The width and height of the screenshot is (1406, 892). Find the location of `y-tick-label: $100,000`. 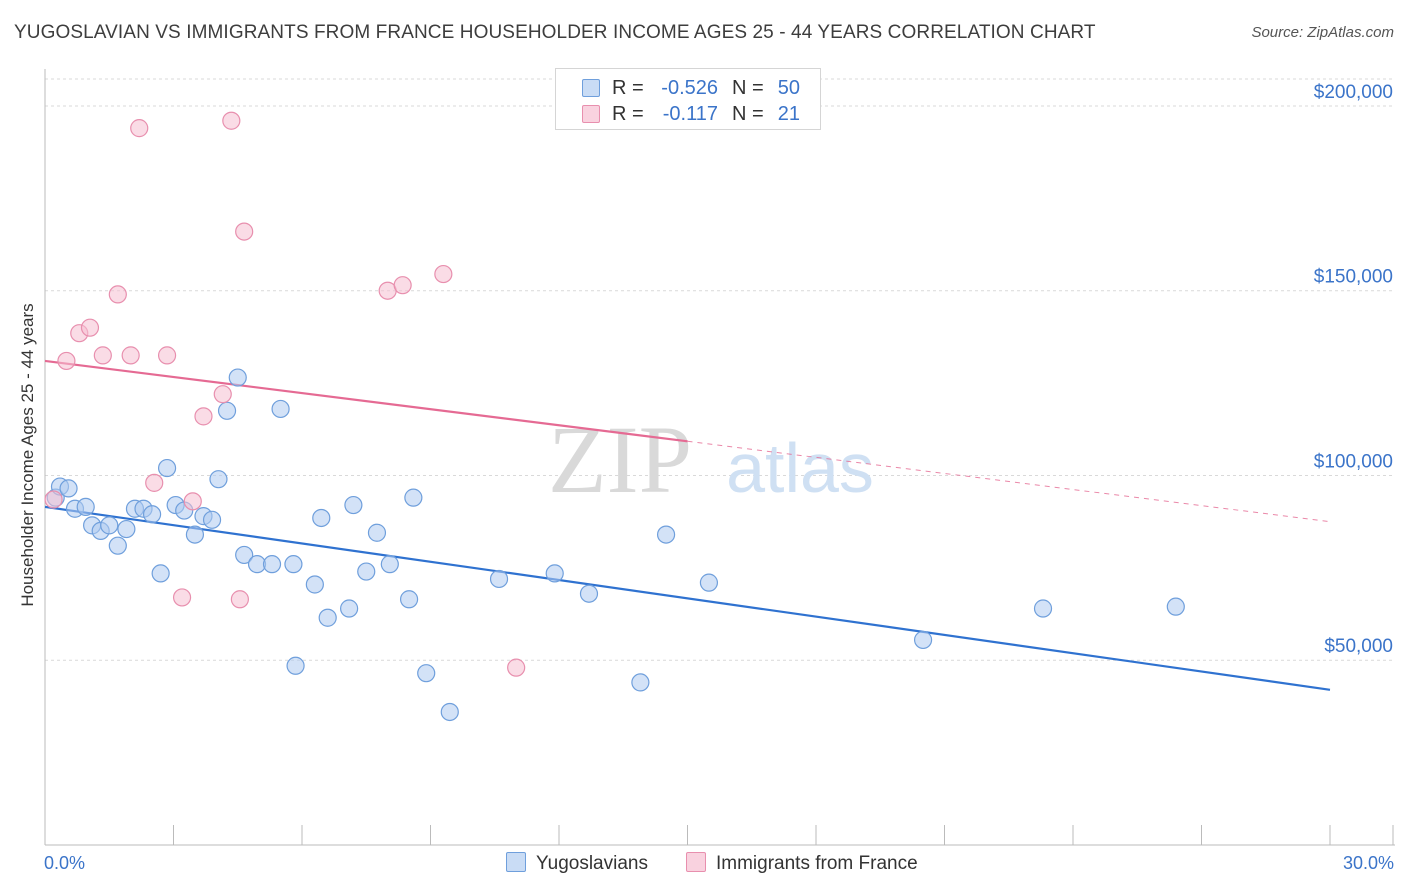

y-tick-label: $100,000 is located at coordinates (1353, 461).